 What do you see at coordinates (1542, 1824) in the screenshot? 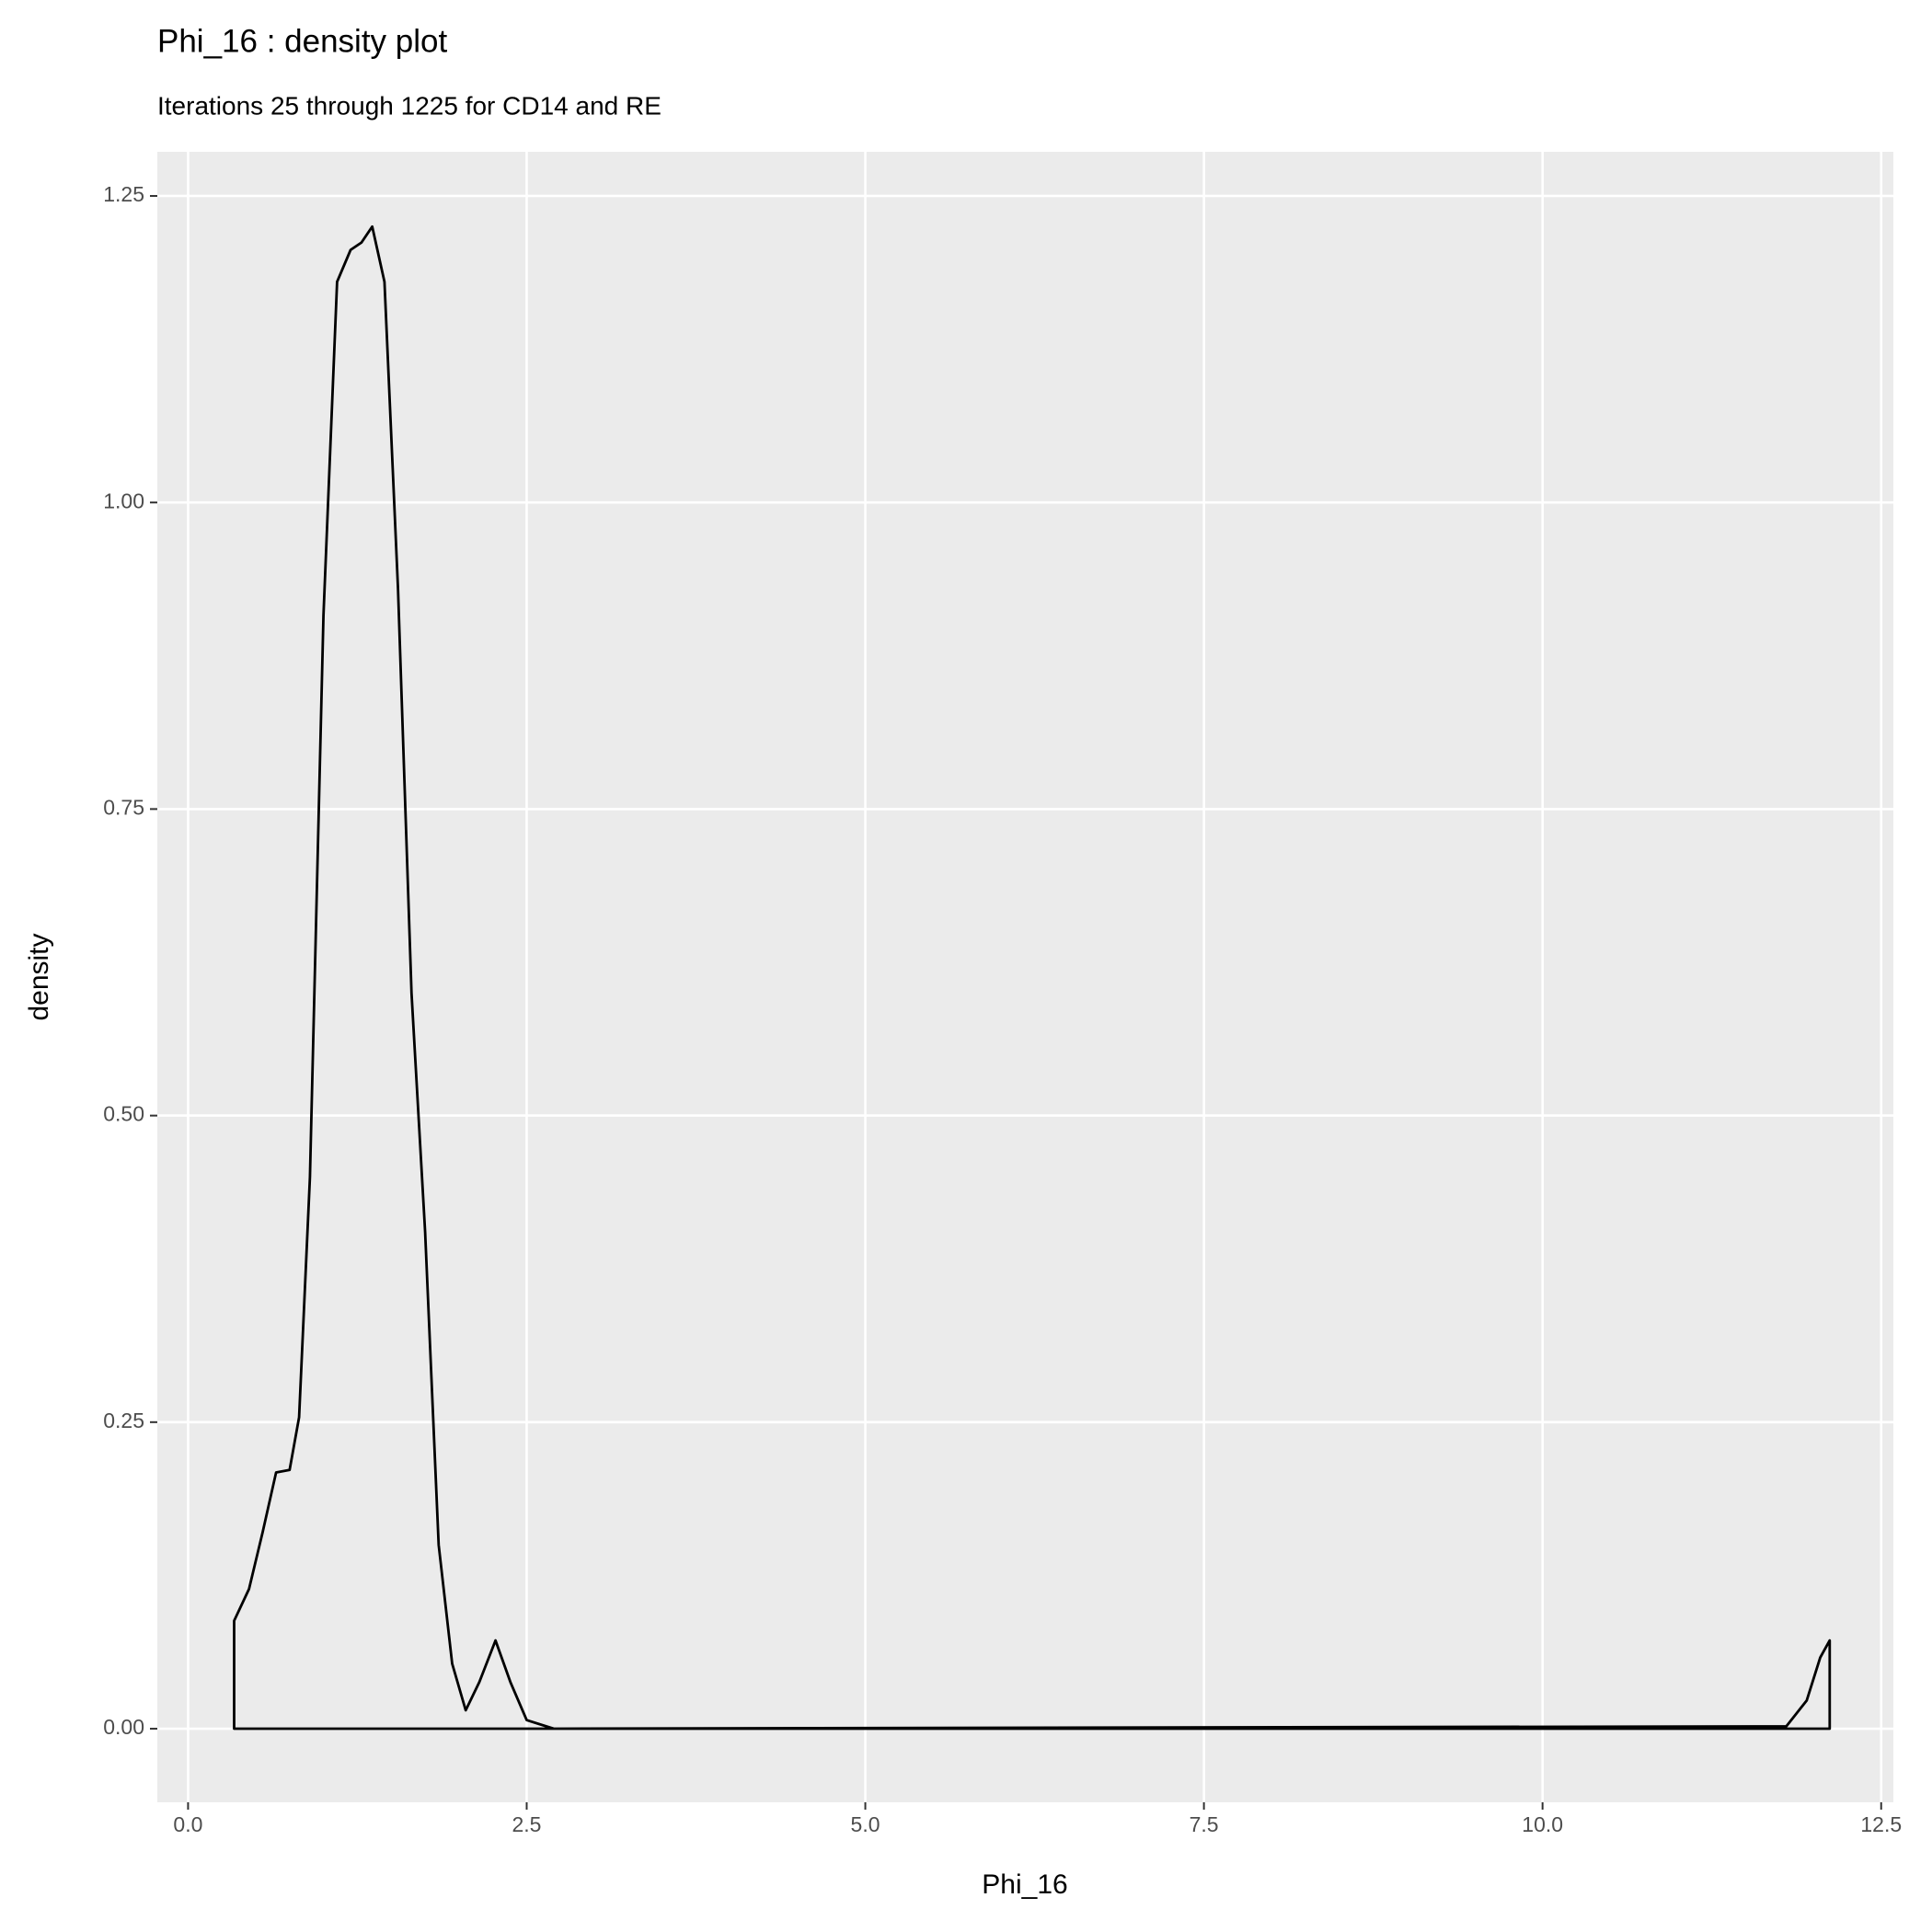
I see `x-tick-label: 10.0` at bounding box center [1542, 1824].